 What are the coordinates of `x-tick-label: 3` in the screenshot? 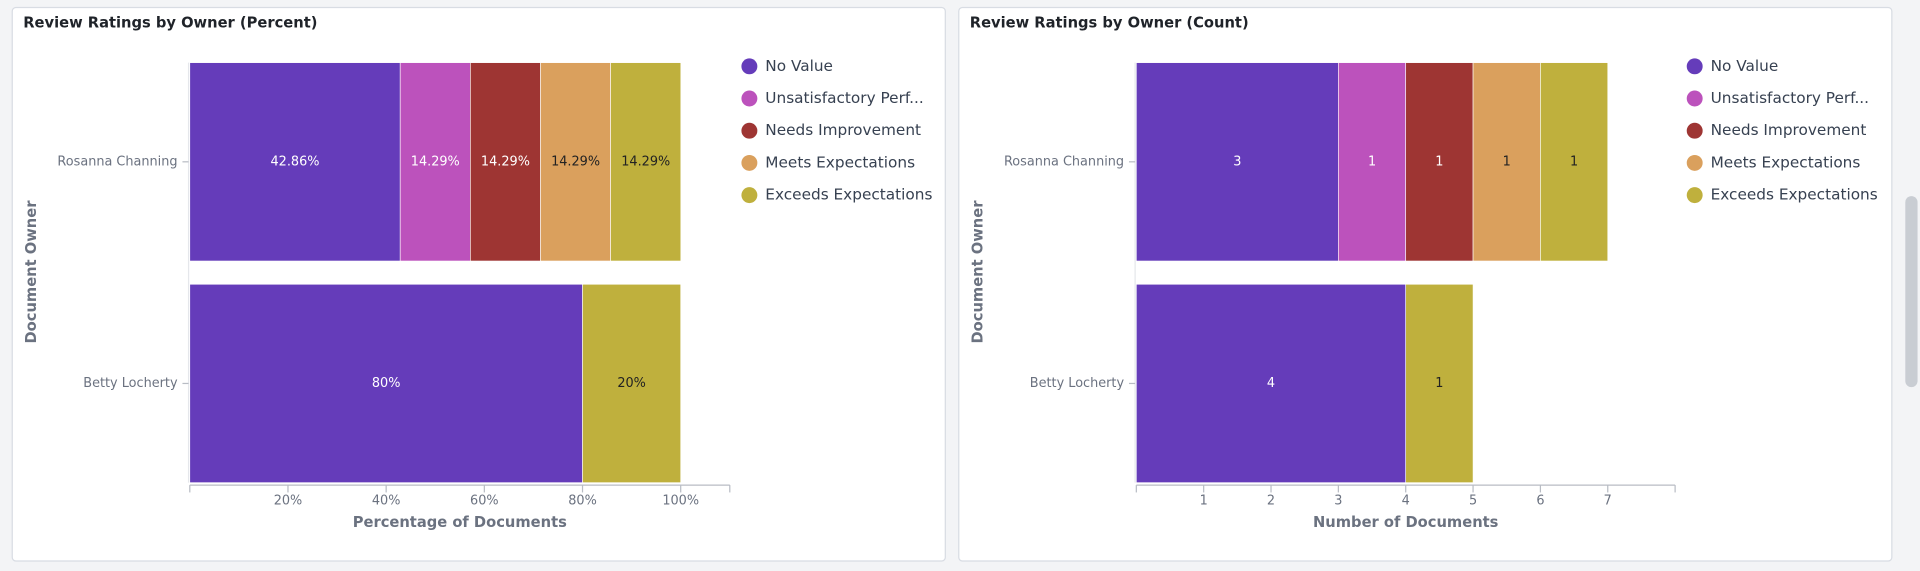 It's located at (1338, 501).